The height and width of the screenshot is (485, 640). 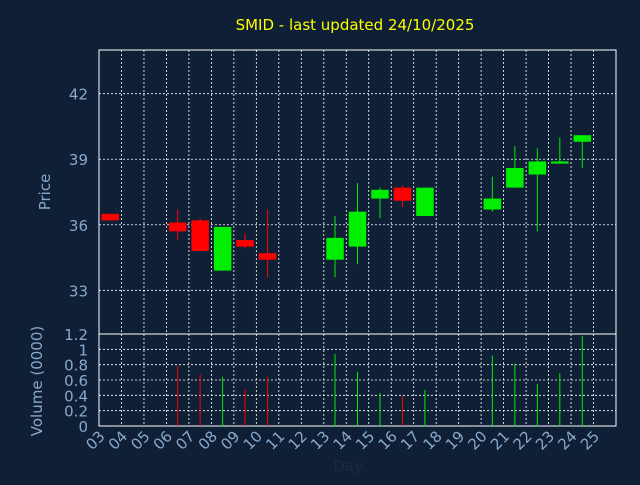 What do you see at coordinates (76, 335) in the screenshot?
I see `volume-tick-label: 1.2` at bounding box center [76, 335].